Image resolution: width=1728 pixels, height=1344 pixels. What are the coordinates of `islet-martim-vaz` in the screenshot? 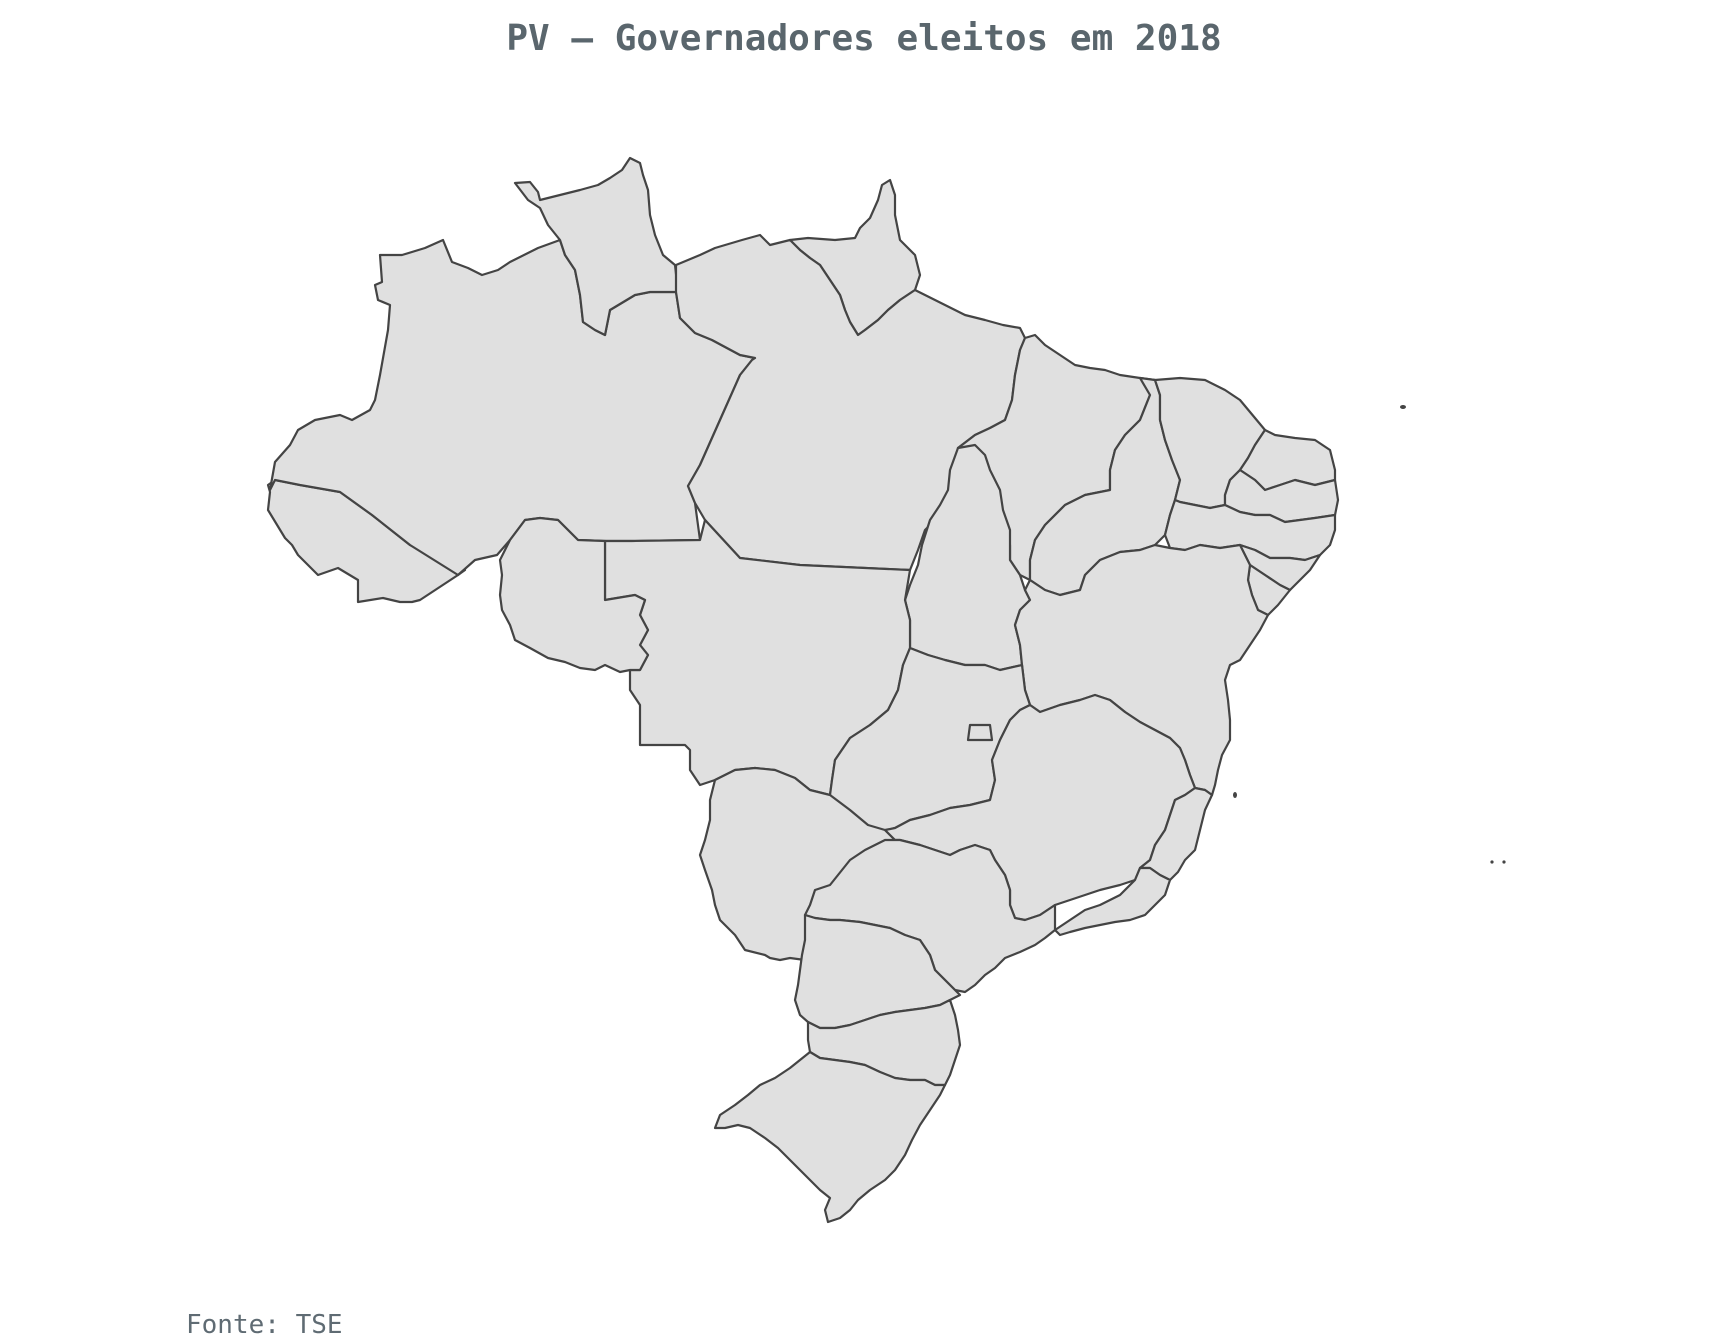 It's located at (1504, 862).